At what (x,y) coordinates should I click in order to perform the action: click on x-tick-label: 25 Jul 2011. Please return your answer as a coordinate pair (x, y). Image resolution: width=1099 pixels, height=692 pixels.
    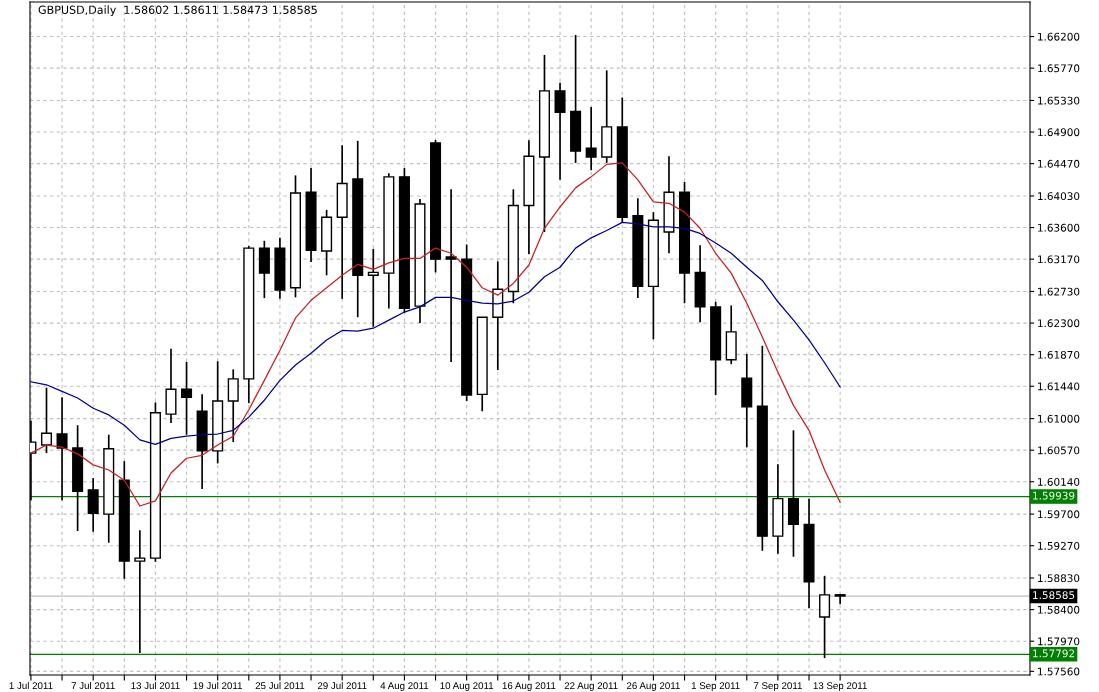
    Looking at the image, I should click on (280, 685).